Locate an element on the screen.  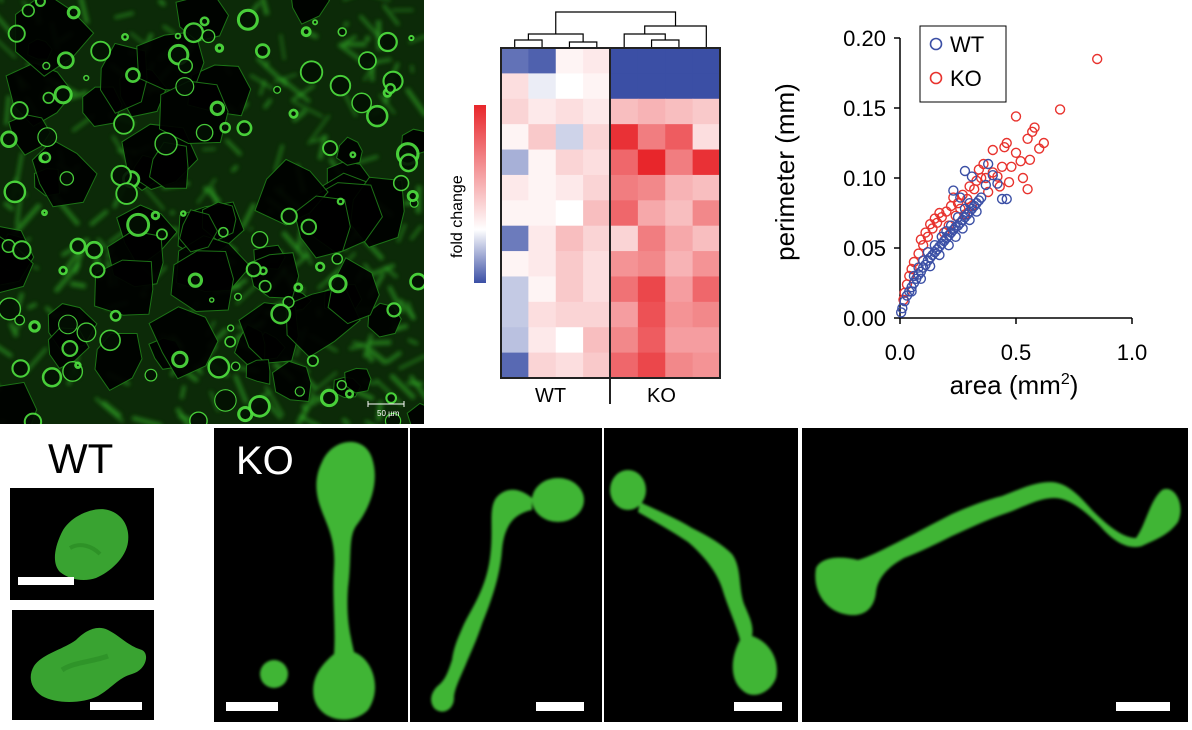
y-tick-label: 0.20 is located at coordinates (864, 38).